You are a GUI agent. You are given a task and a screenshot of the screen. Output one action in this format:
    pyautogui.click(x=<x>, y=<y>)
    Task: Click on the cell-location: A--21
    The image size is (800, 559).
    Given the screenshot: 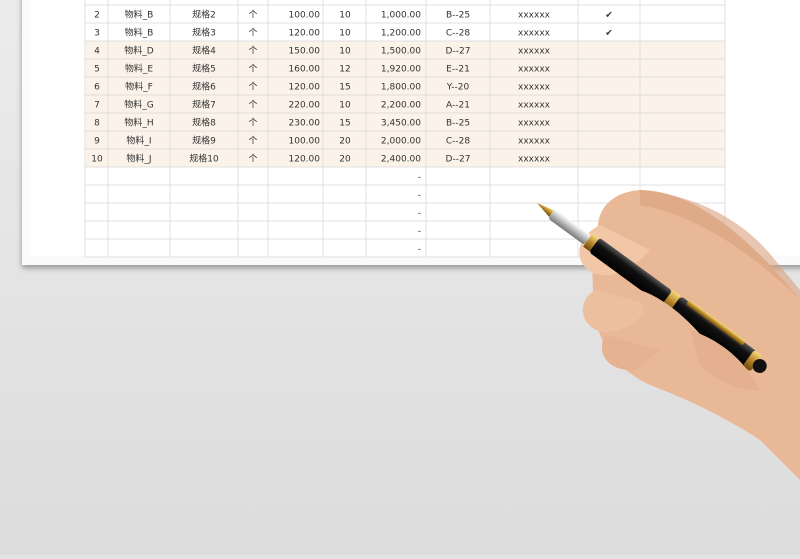 What is the action you would take?
    pyautogui.click(x=458, y=106)
    